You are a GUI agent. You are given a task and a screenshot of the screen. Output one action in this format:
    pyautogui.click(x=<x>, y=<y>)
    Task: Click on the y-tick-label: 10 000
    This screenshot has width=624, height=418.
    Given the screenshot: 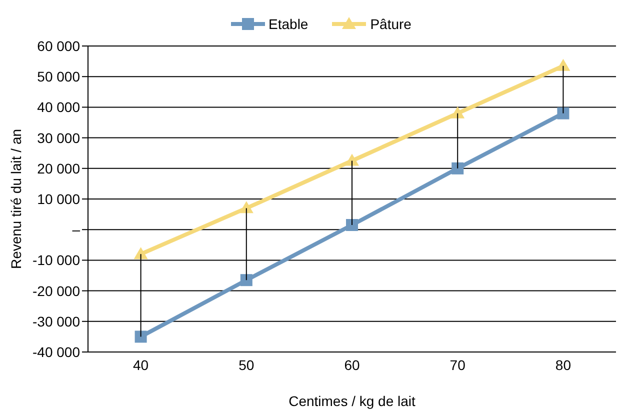 What is the action you would take?
    pyautogui.click(x=58, y=198)
    